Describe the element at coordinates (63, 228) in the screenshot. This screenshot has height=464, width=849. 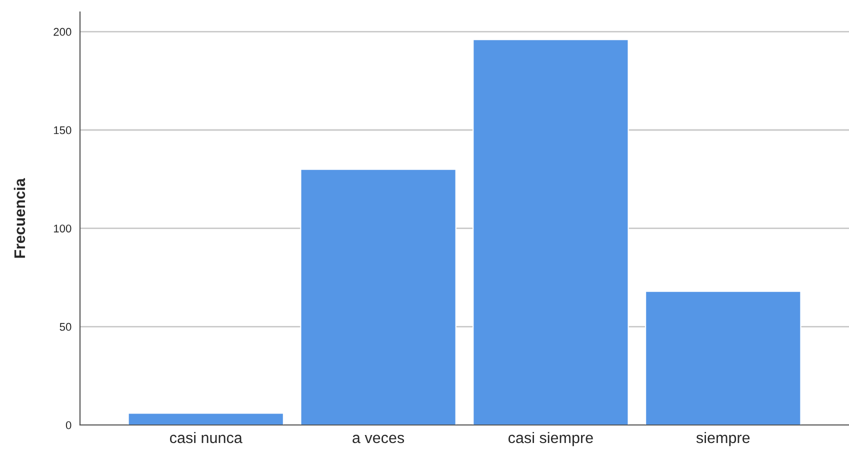
I see `y-tick-label: 100` at that location.